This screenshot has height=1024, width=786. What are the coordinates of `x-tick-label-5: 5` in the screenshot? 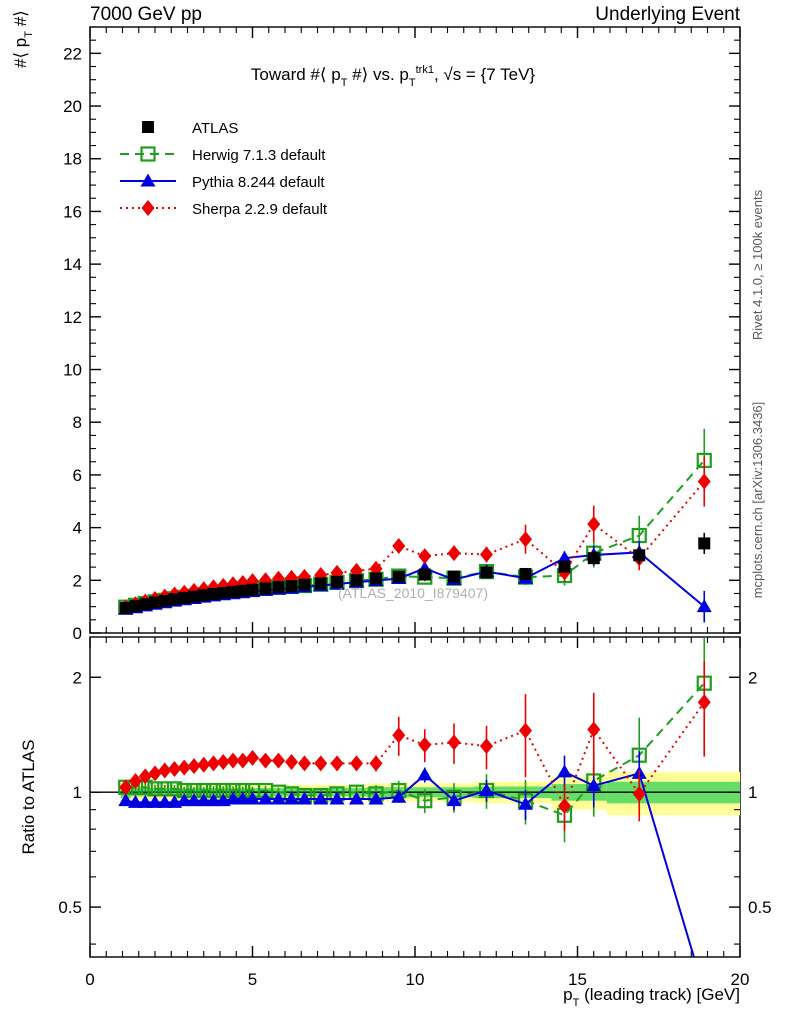 It's located at (252, 979).